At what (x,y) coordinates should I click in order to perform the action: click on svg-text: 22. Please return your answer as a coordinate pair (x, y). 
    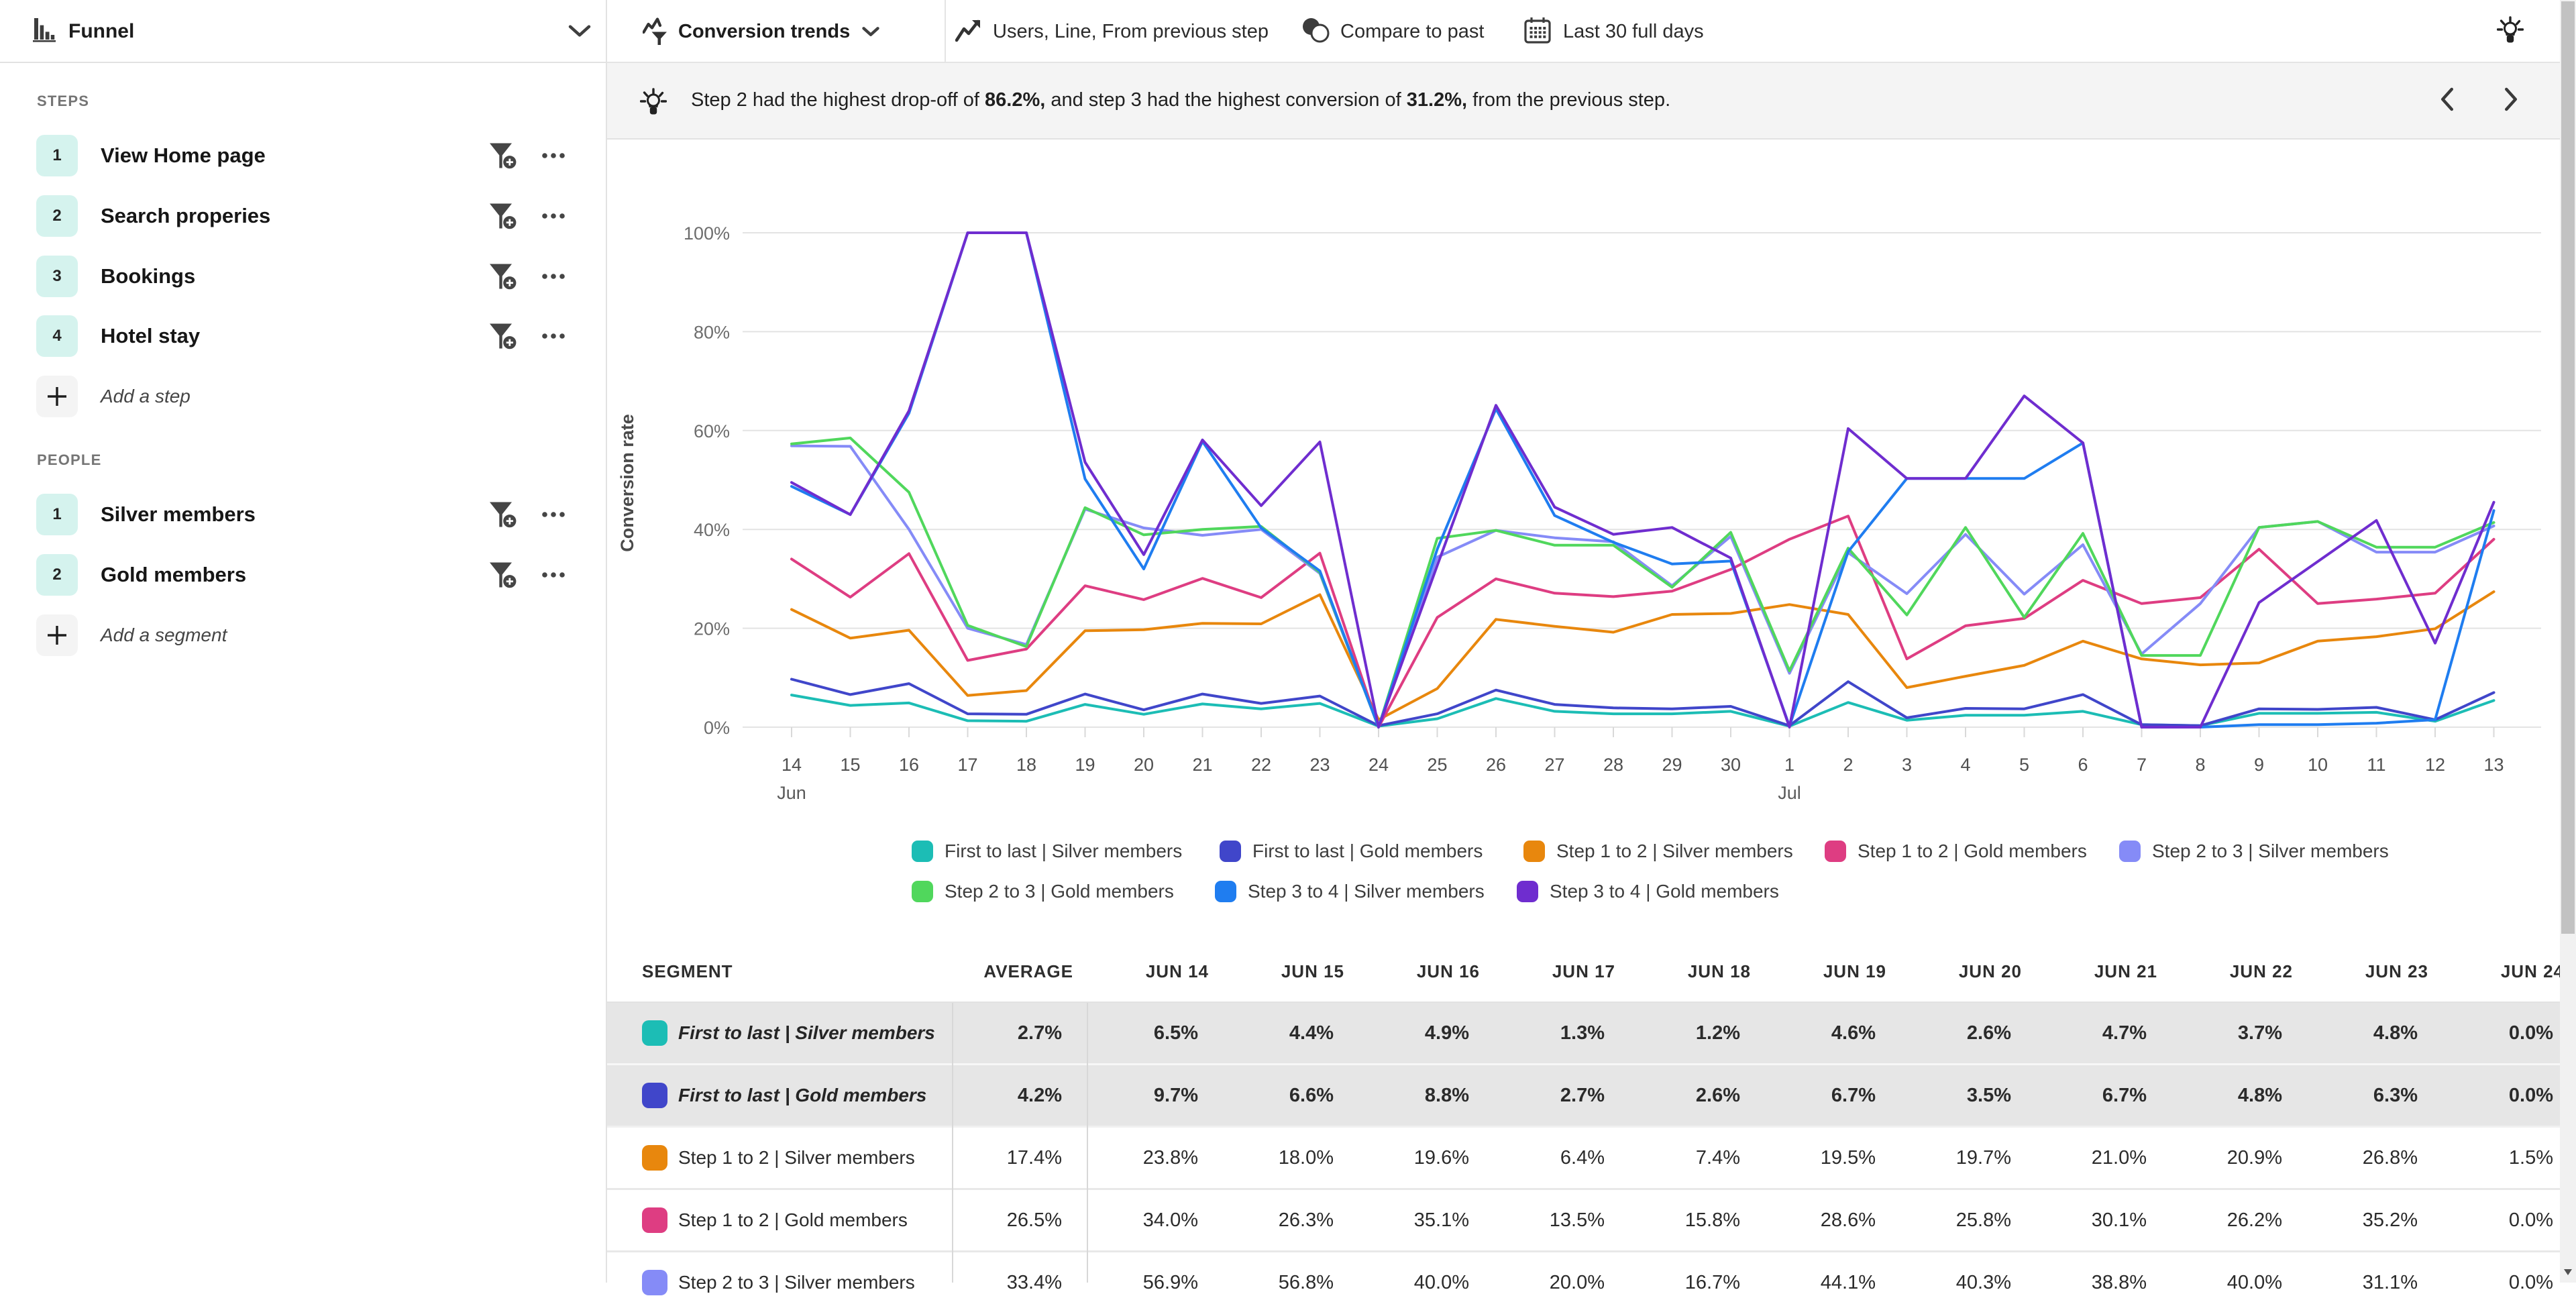
    Looking at the image, I should click on (1261, 765).